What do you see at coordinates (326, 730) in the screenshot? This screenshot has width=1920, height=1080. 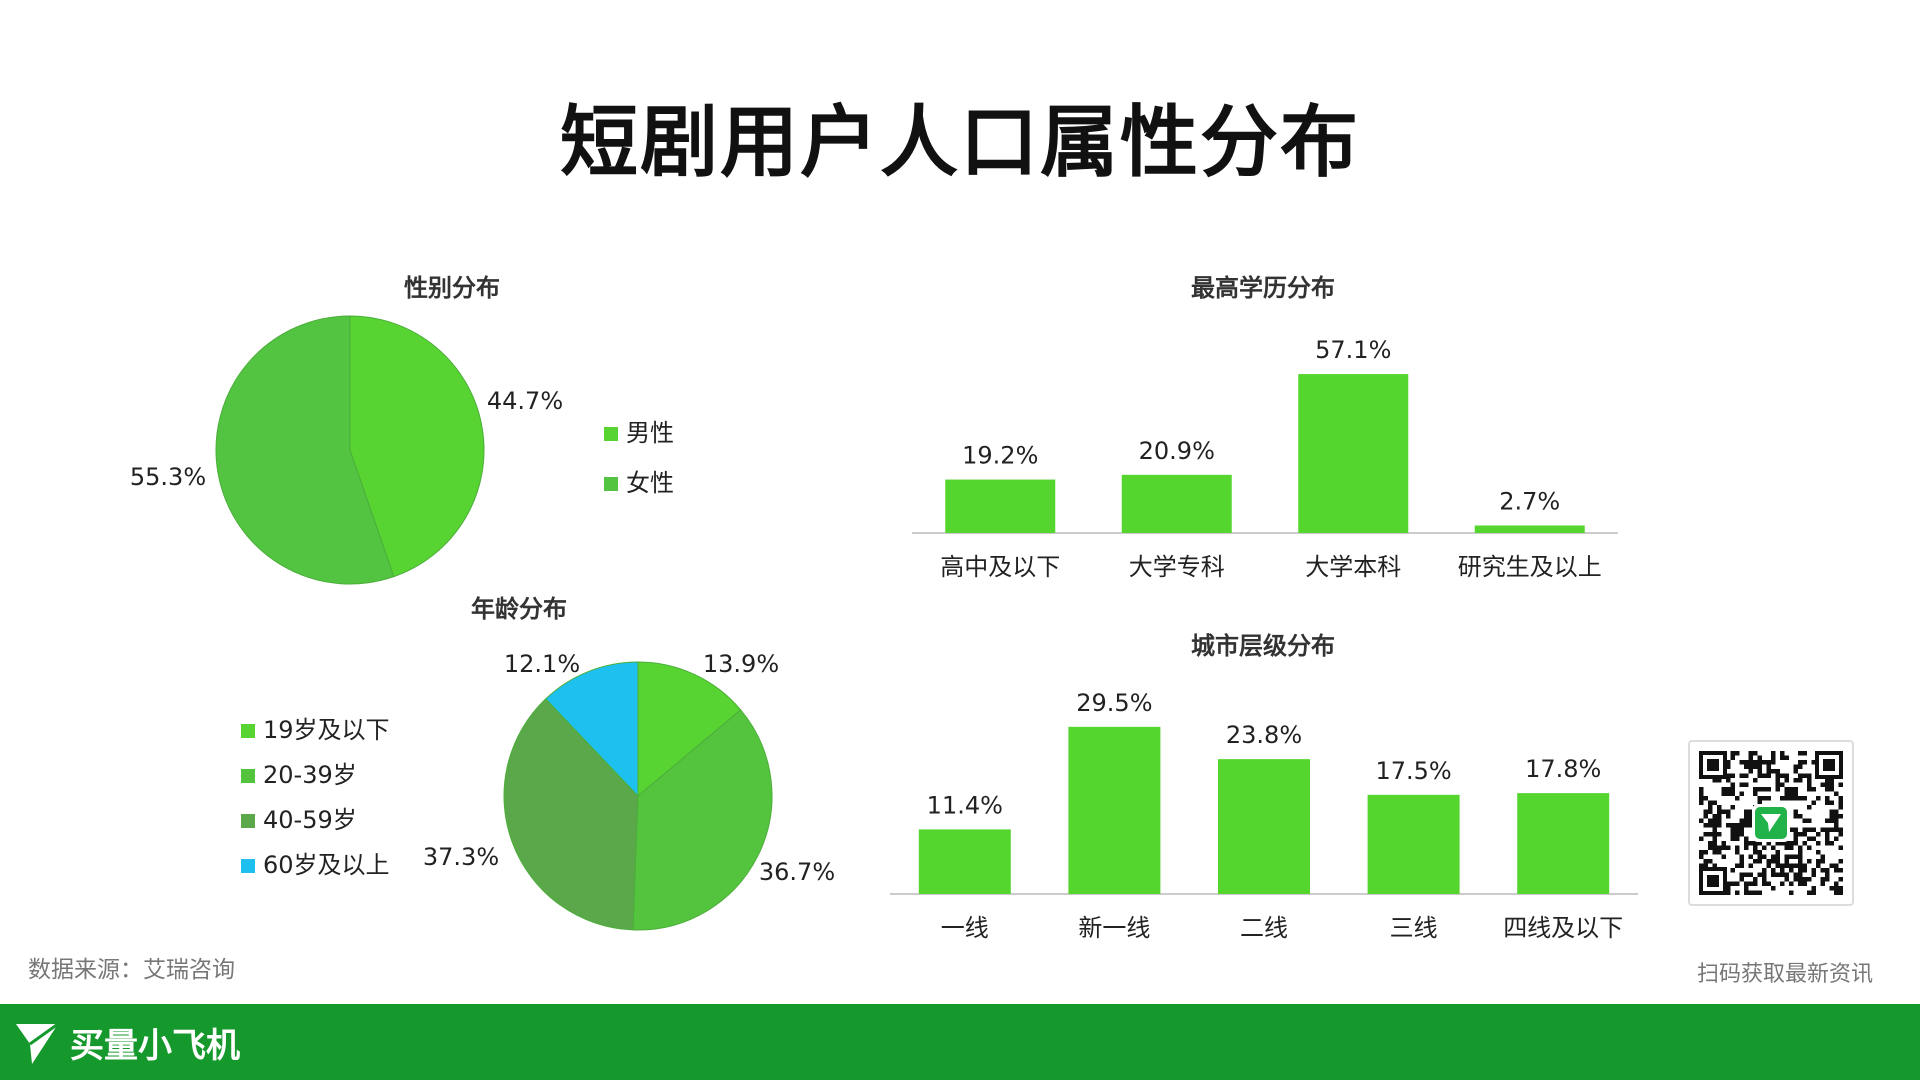 I see `age-legend-label-0: 19岁及以下` at bounding box center [326, 730].